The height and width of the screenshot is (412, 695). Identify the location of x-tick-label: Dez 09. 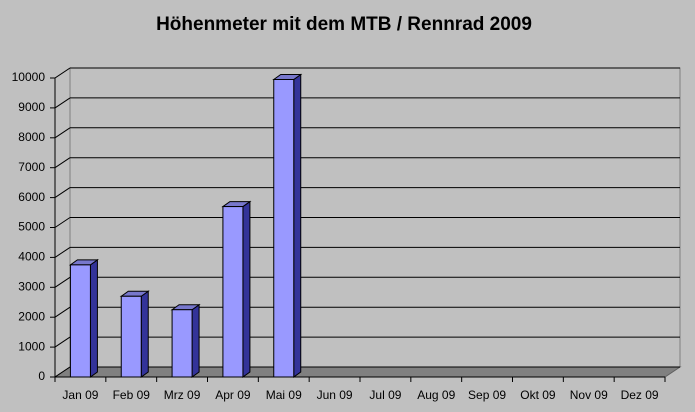
(640, 395).